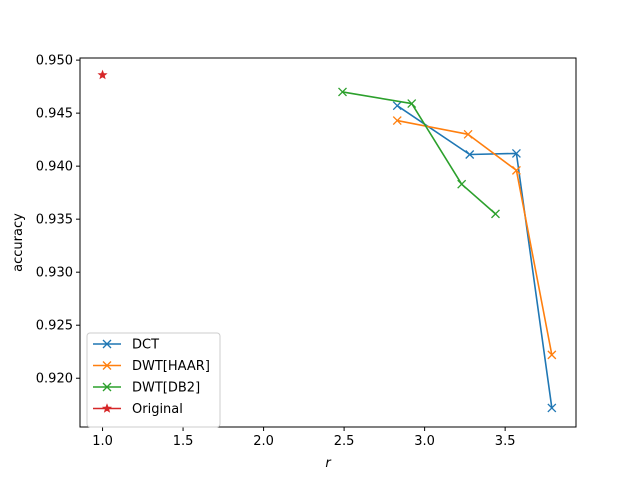  Describe the element at coordinates (54, 326) in the screenshot. I see `y-tick-label: 0.925` at that location.